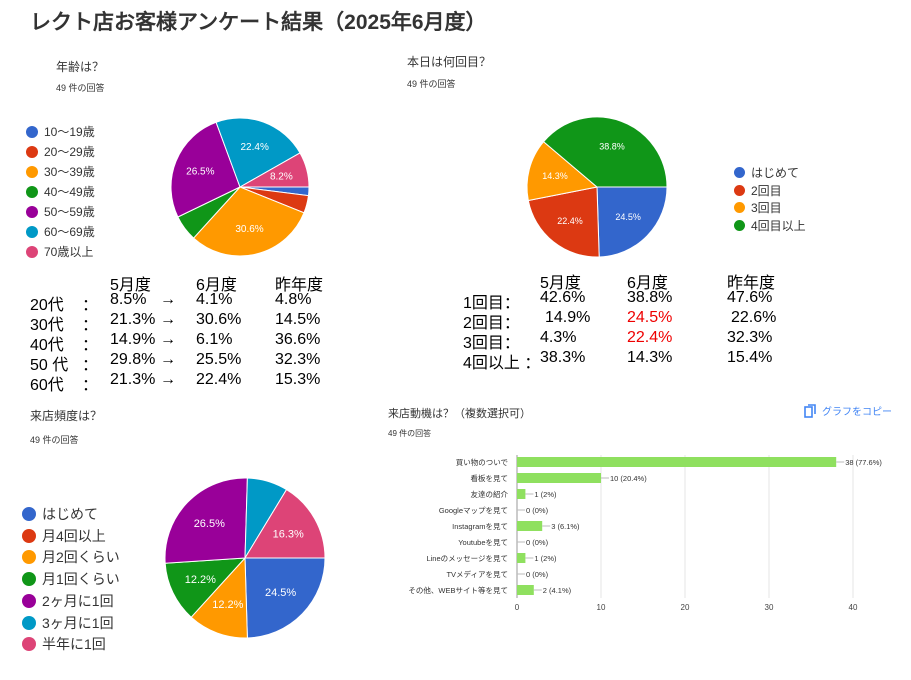 Image resolution: width=911 pixels, height=680 pixels. What do you see at coordinates (491, 323) in the screenshot?
I see `row-label: 2回目：` at bounding box center [491, 323].